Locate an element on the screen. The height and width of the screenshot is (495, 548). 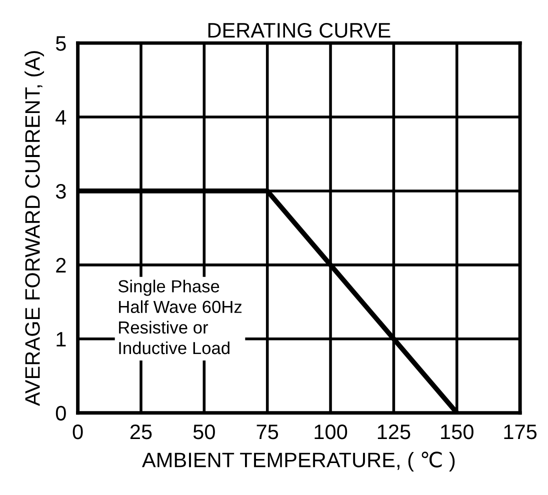
y-tick-label: 4 is located at coordinates (61, 117).